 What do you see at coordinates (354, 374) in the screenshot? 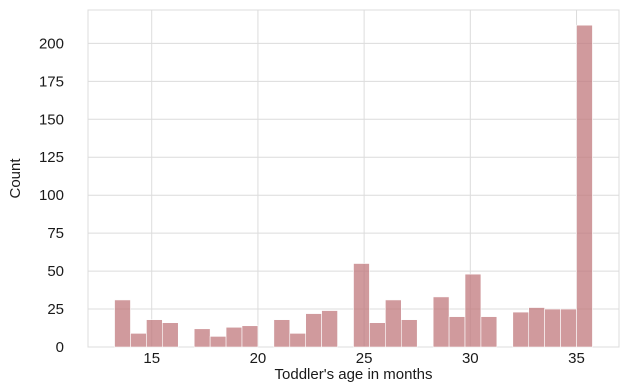
I see `x-axis-title: Toddler's age in months` at bounding box center [354, 374].